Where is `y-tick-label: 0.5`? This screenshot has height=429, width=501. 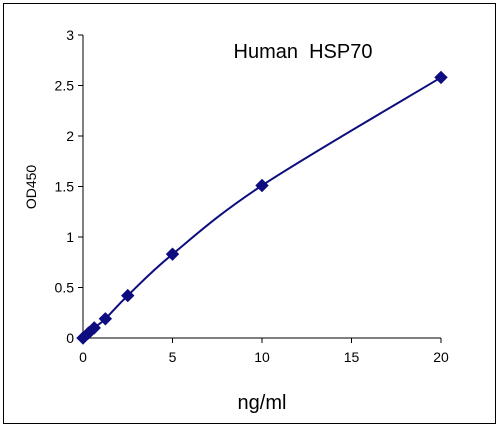
y-tick-label: 0.5 is located at coordinates (65, 288).